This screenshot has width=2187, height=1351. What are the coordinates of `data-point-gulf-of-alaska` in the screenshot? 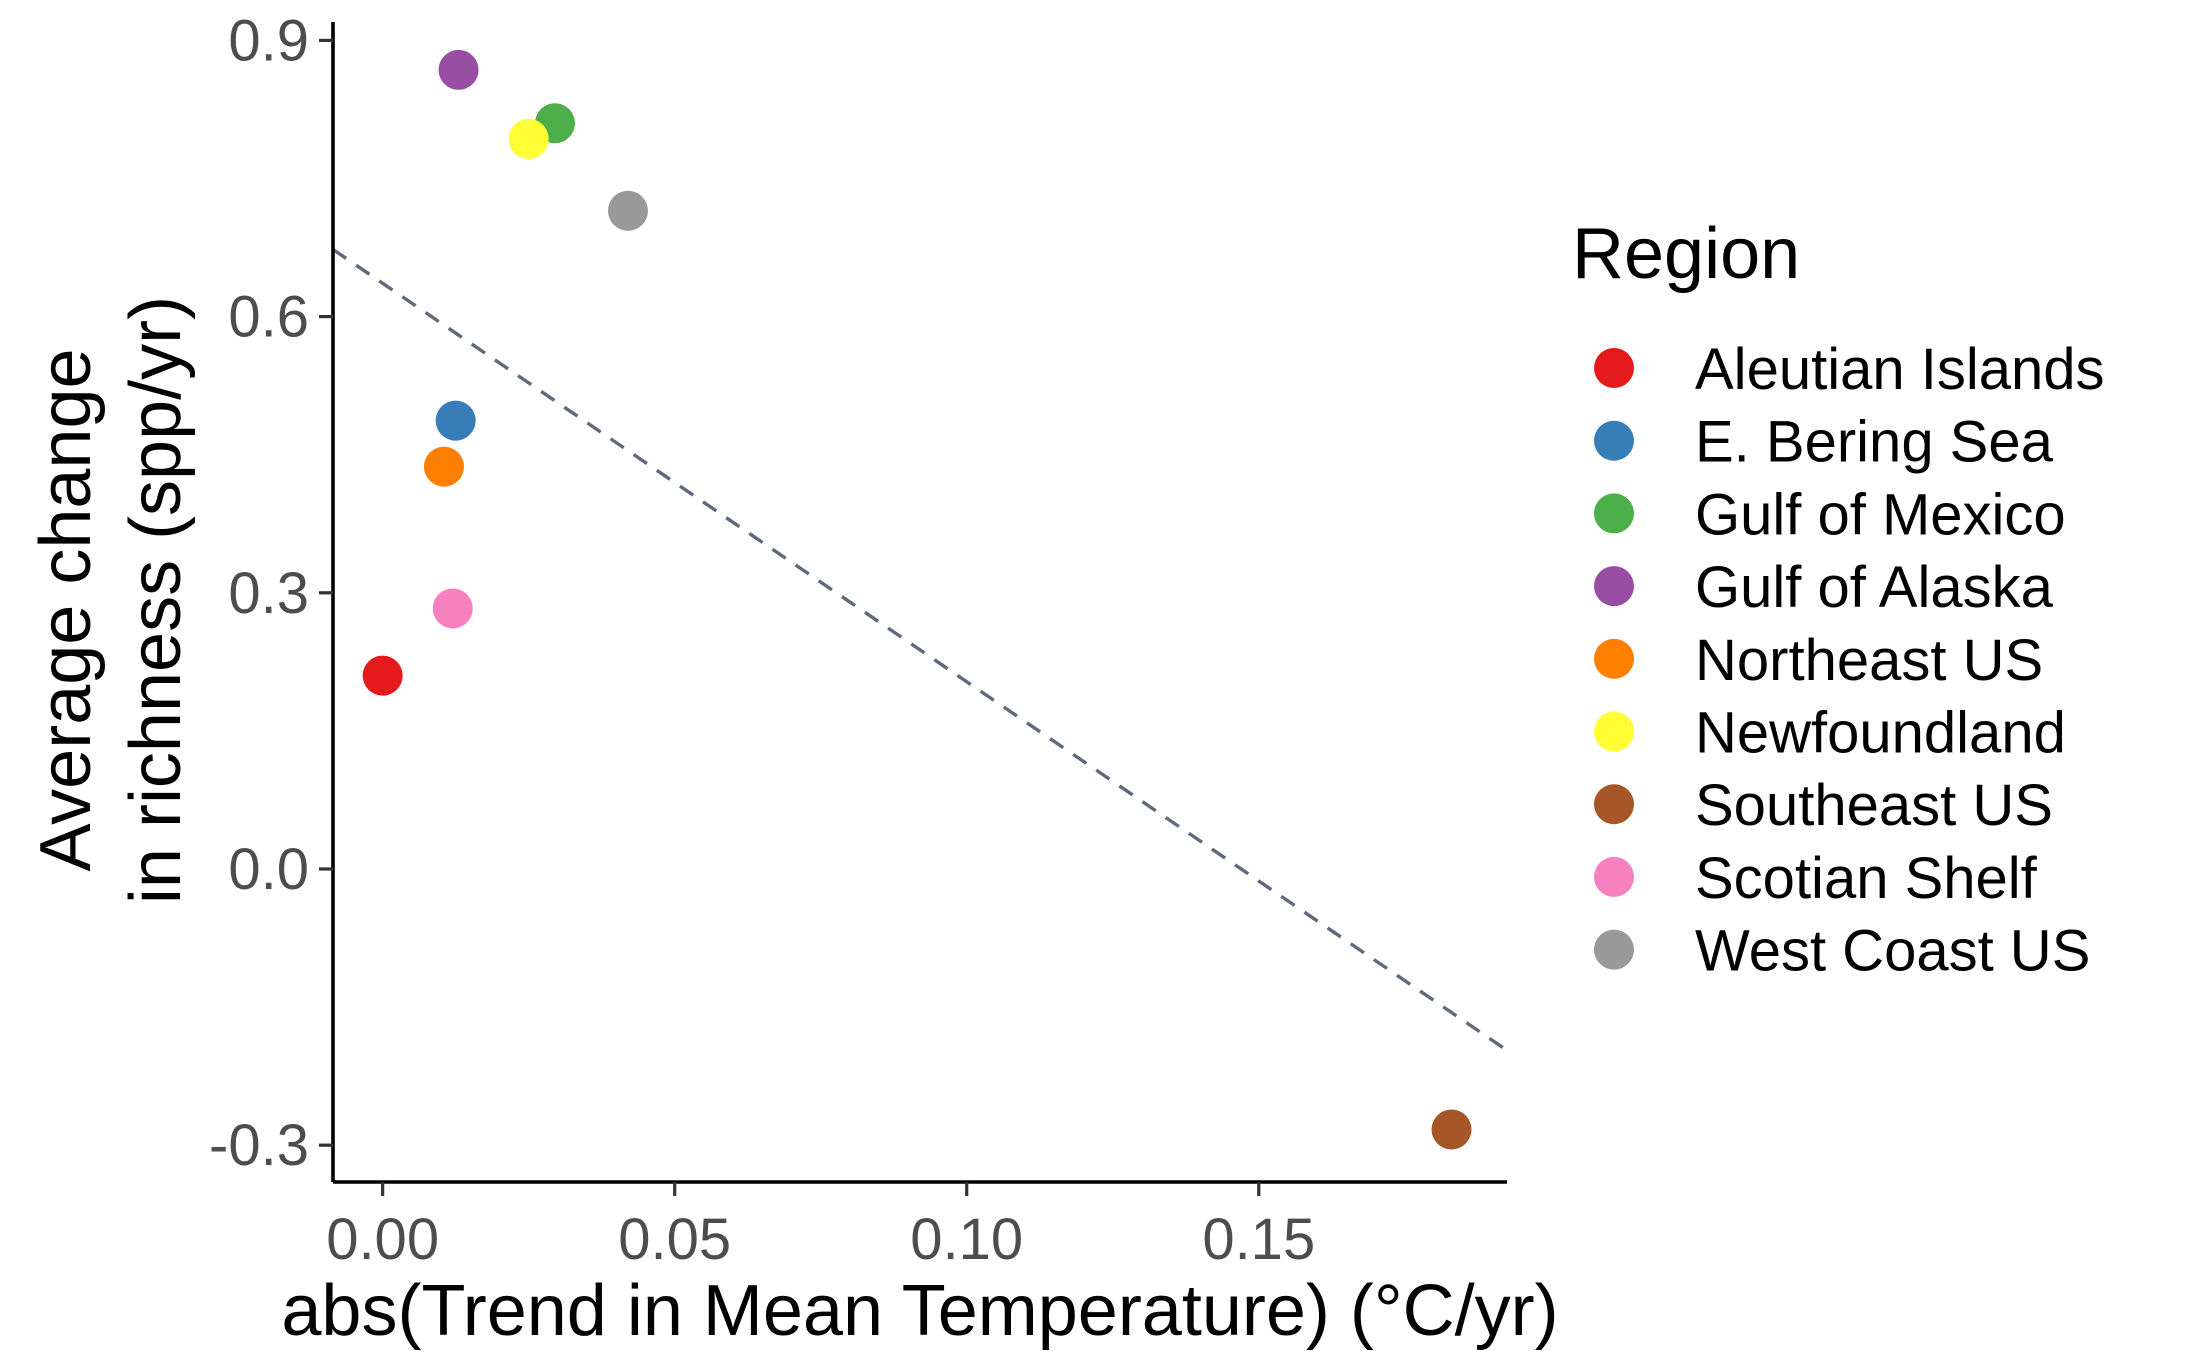 It's located at (458, 69).